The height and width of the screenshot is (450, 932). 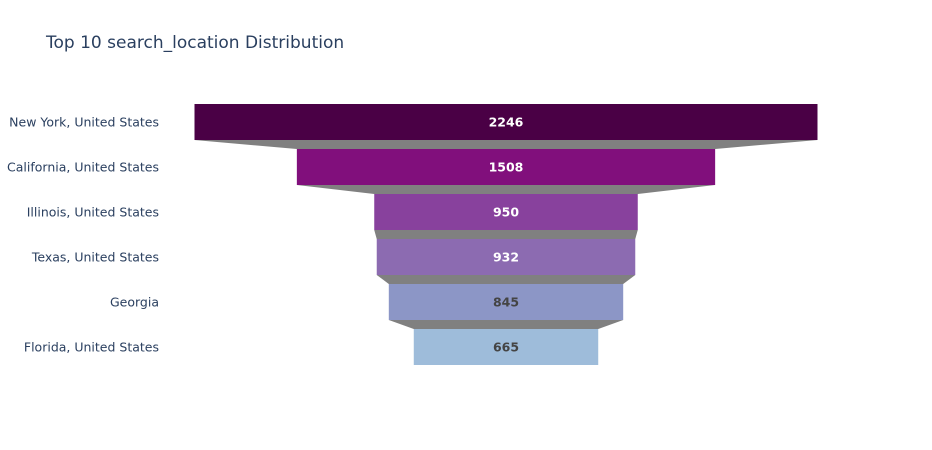 I want to click on category-label-california-united-states: California, United States, so click(x=83, y=167).